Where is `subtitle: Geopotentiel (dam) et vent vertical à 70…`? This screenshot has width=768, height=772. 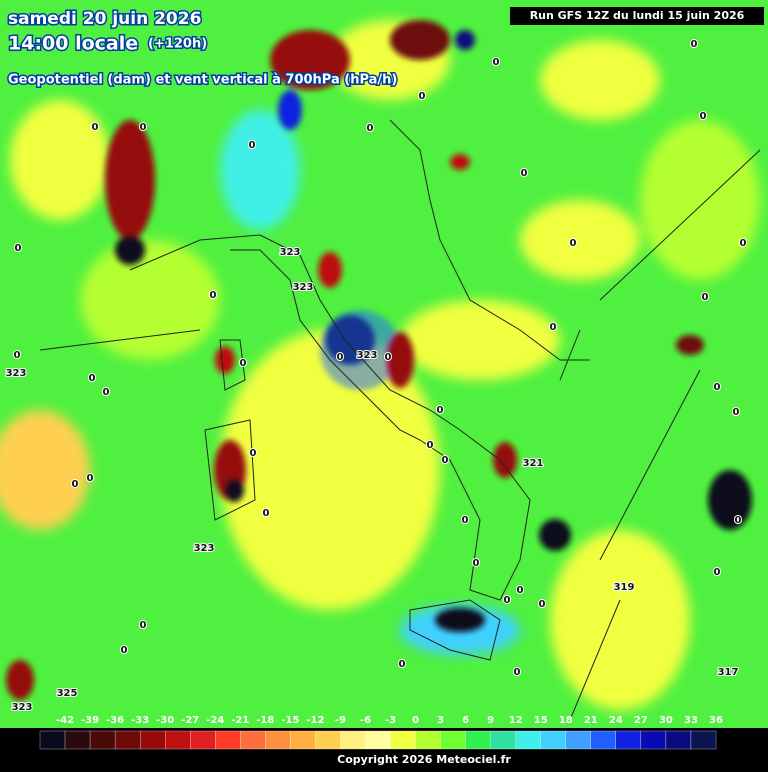 subtitle: Geopotentiel (dam) et vent vertical à 70… is located at coordinates (202, 80).